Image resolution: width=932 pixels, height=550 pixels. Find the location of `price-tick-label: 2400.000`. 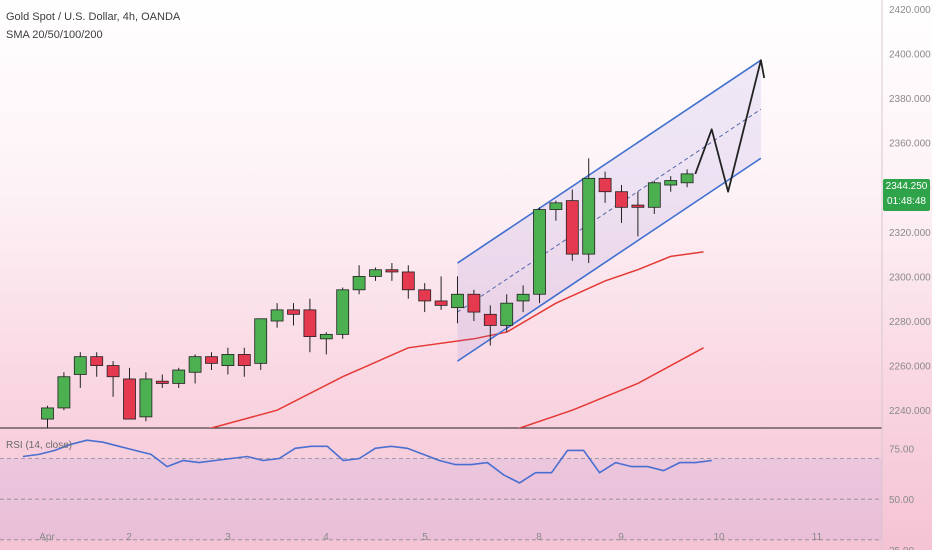

price-tick-label: 2400.000 is located at coordinates (910, 55).